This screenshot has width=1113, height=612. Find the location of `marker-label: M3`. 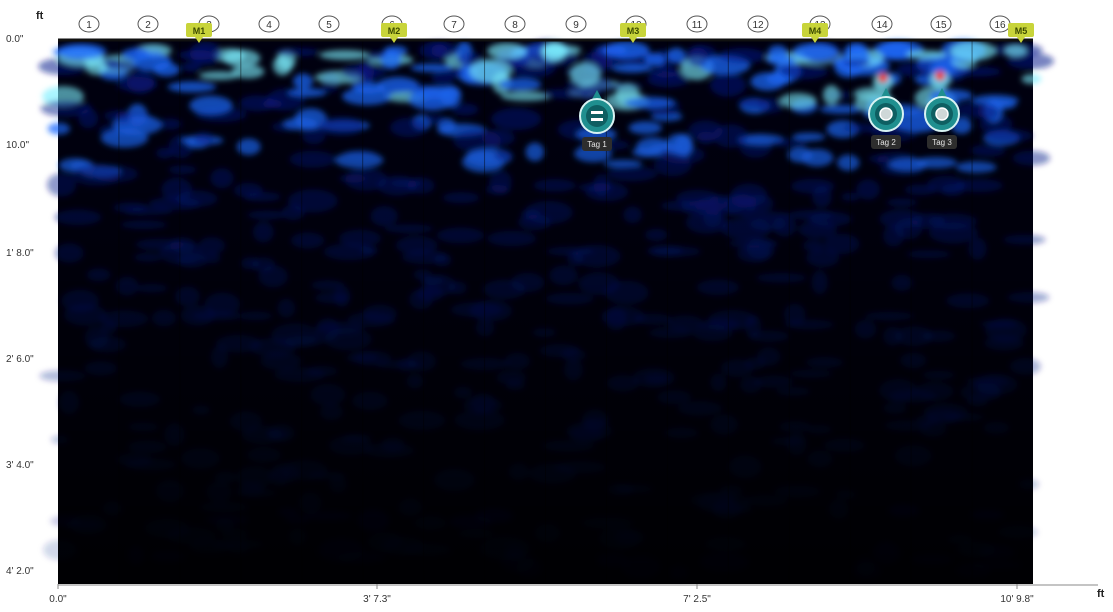

marker-label: M3 is located at coordinates (633, 31).